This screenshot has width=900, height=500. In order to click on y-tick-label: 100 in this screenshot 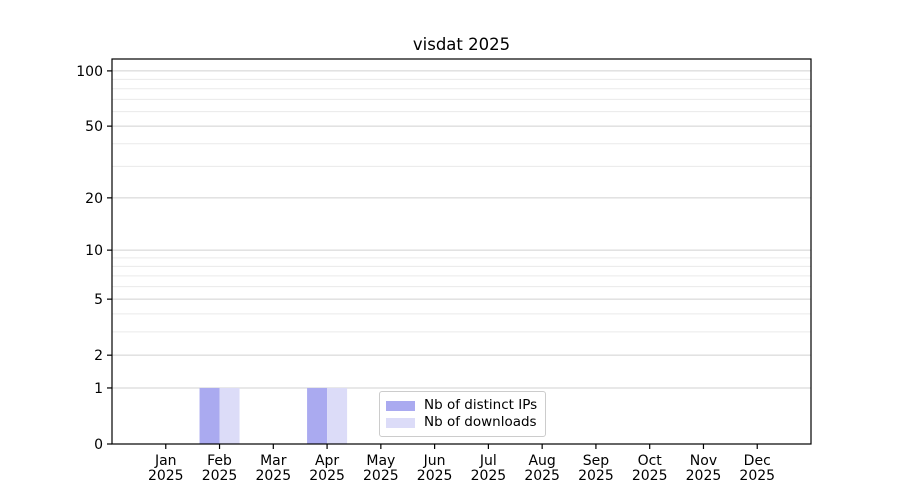, I will do `click(89, 72)`.